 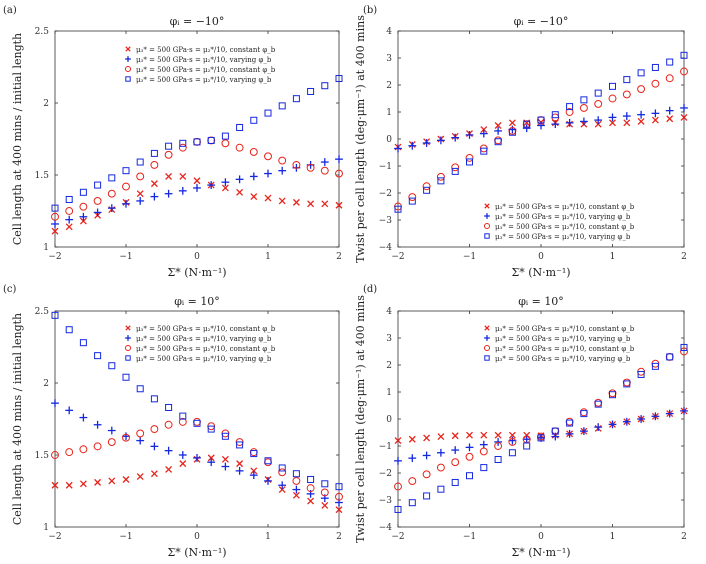 What do you see at coordinates (197, 301) in the screenshot?
I see `chart-title: φᵢ = 10°` at bounding box center [197, 301].